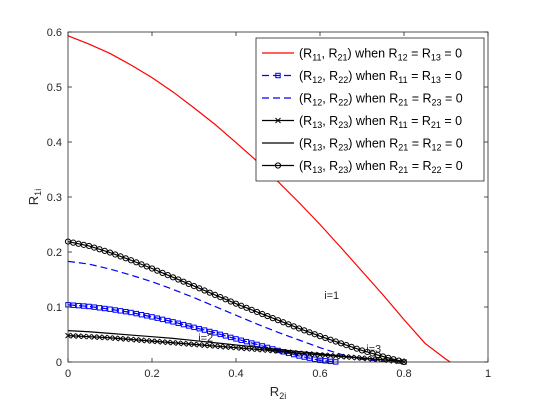 The image size is (540, 405). What do you see at coordinates (362, 122) in the screenshot?
I see `legend-entry: (R13, R23) when R11 = R21 = 0` at bounding box center [362, 122].